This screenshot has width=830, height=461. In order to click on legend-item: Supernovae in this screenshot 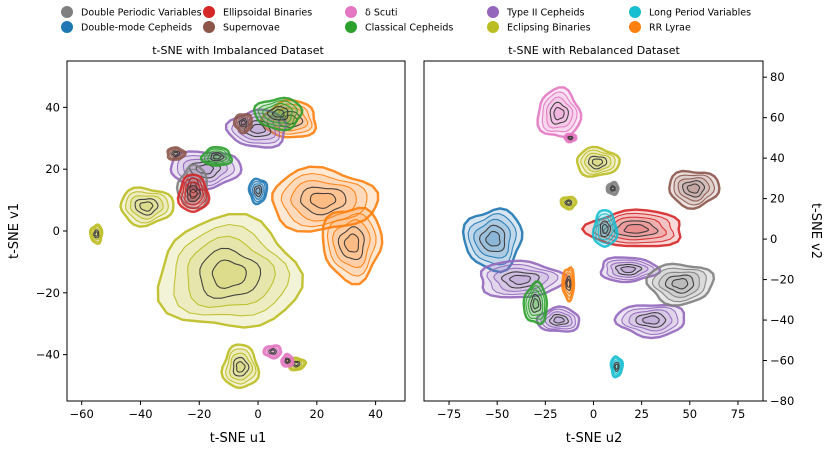, I will do `click(241, 27)`.